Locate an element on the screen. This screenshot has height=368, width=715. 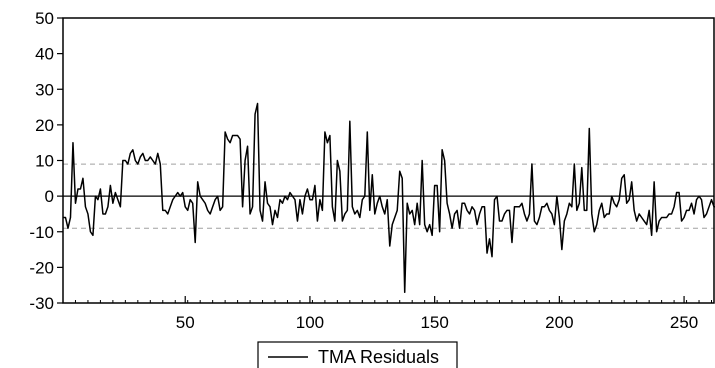
y-tick-label: 30 is located at coordinates (44, 89).